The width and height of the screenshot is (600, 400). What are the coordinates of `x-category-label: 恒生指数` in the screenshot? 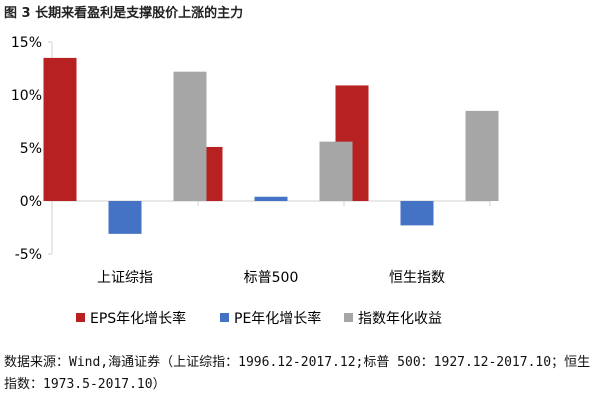 It's located at (417, 278).